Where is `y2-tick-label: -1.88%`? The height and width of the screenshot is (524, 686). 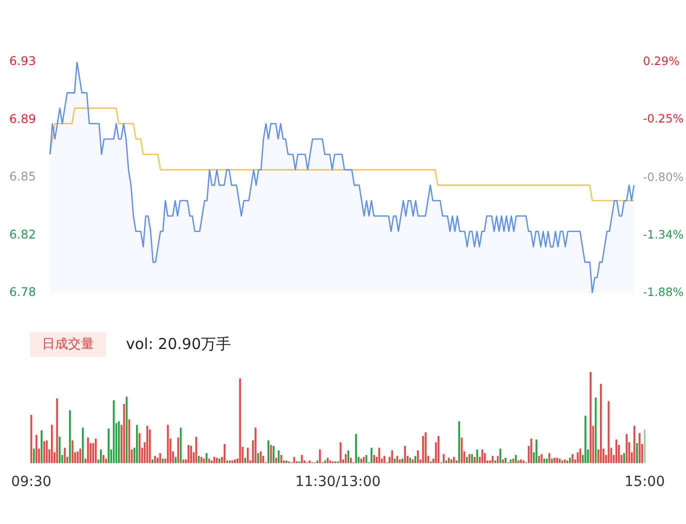
y2-tick-label: -1.88% is located at coordinates (663, 291).